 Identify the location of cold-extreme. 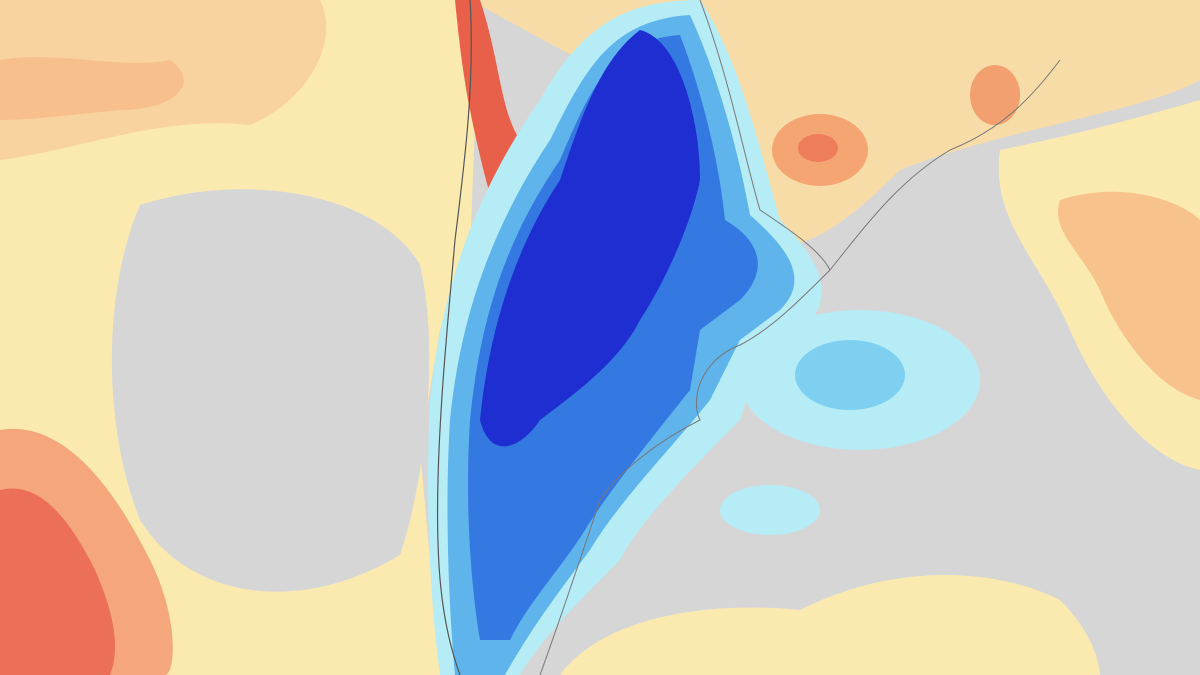
(590, 238).